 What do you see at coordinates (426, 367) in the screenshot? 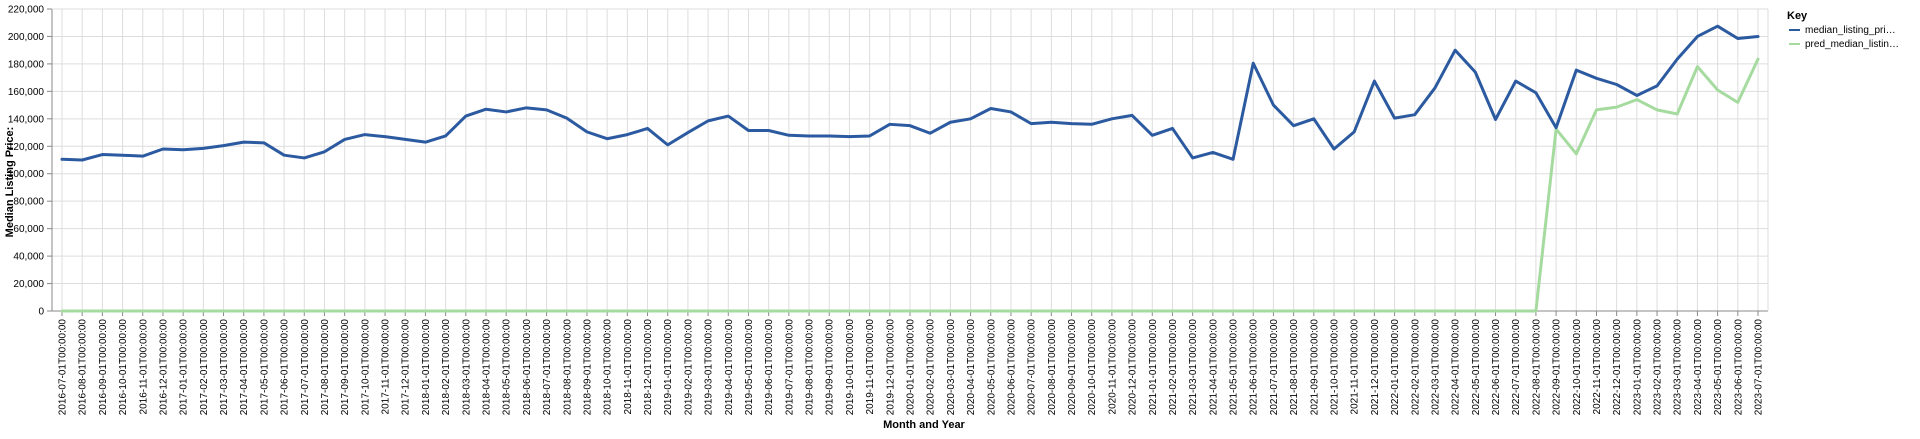
I see `x-tick-label: 2018-01-01T00:00:00` at bounding box center [426, 367].